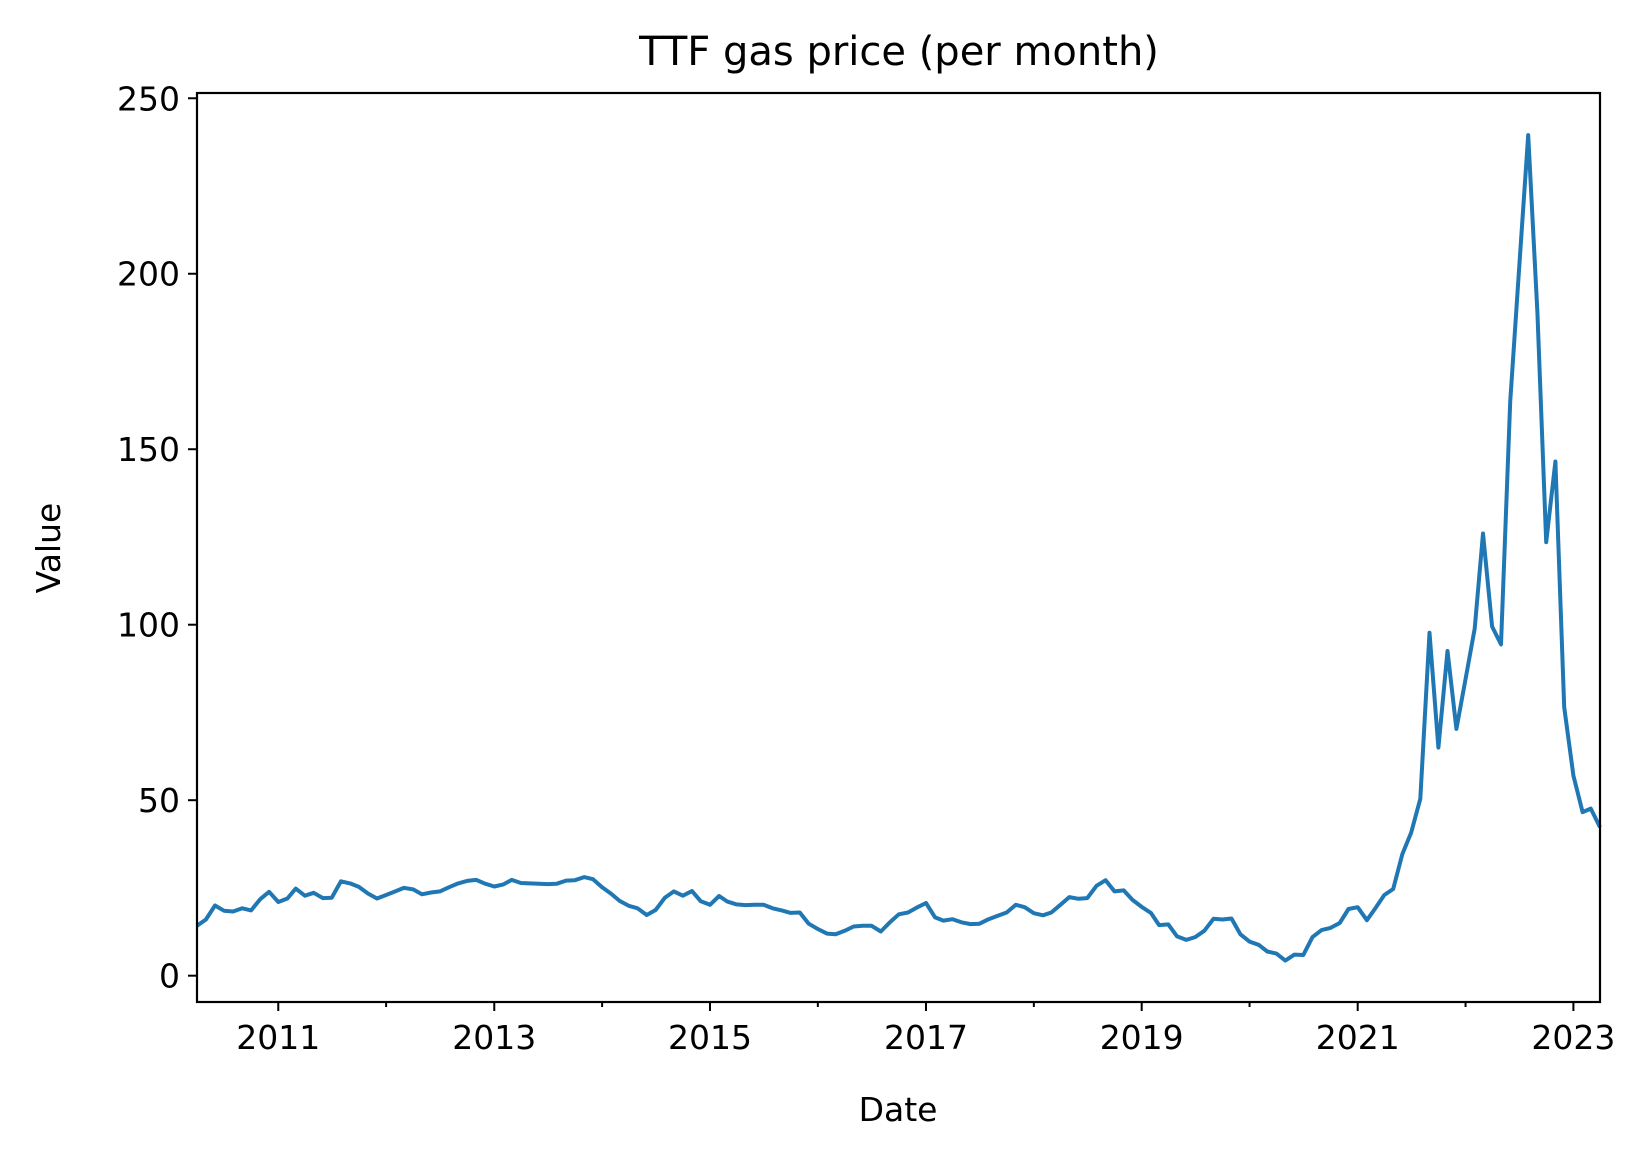 The image size is (1646, 1154). Describe the element at coordinates (1142, 1037) in the screenshot. I see `x-tick-label: 2019` at that location.